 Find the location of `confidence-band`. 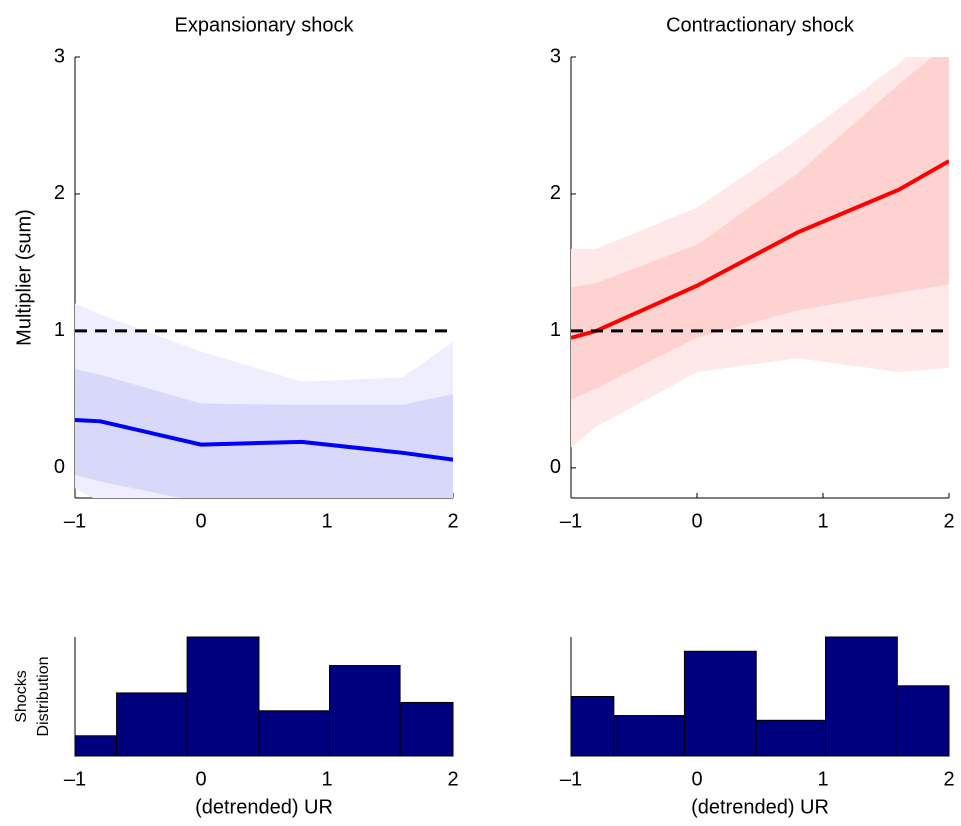

confidence-band is located at coordinates (264, 433).